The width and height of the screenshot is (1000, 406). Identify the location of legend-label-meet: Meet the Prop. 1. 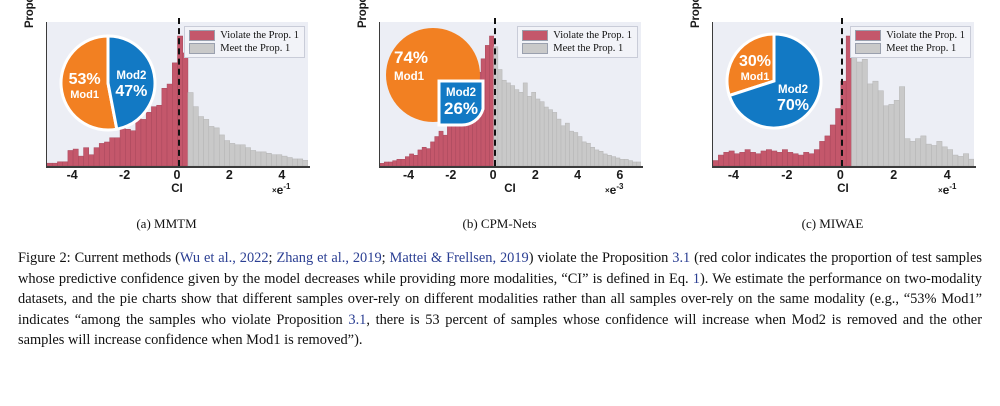
(588, 48).